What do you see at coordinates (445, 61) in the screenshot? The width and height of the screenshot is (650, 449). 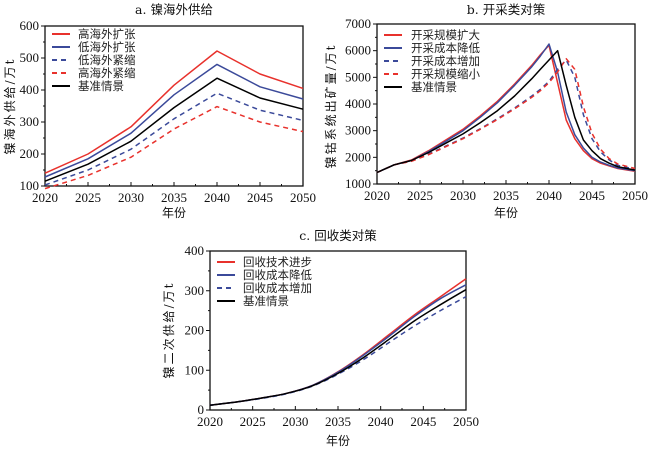 I see `legend-label: 开采成本增加` at bounding box center [445, 61].